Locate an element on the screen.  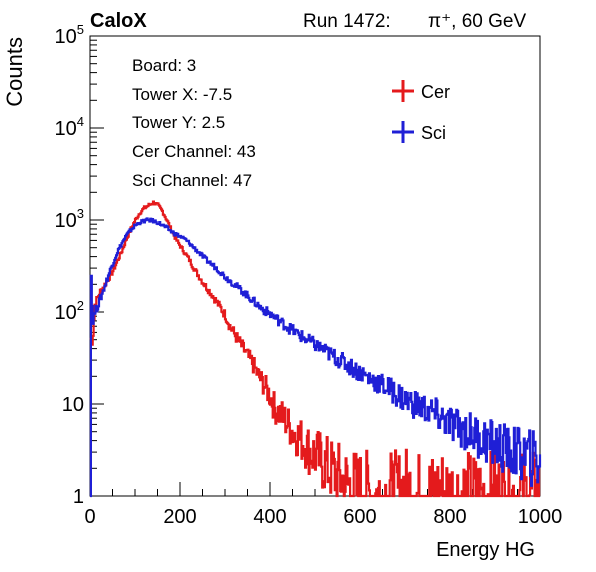
info-line: Cer Channel: 43 is located at coordinates (194, 151).